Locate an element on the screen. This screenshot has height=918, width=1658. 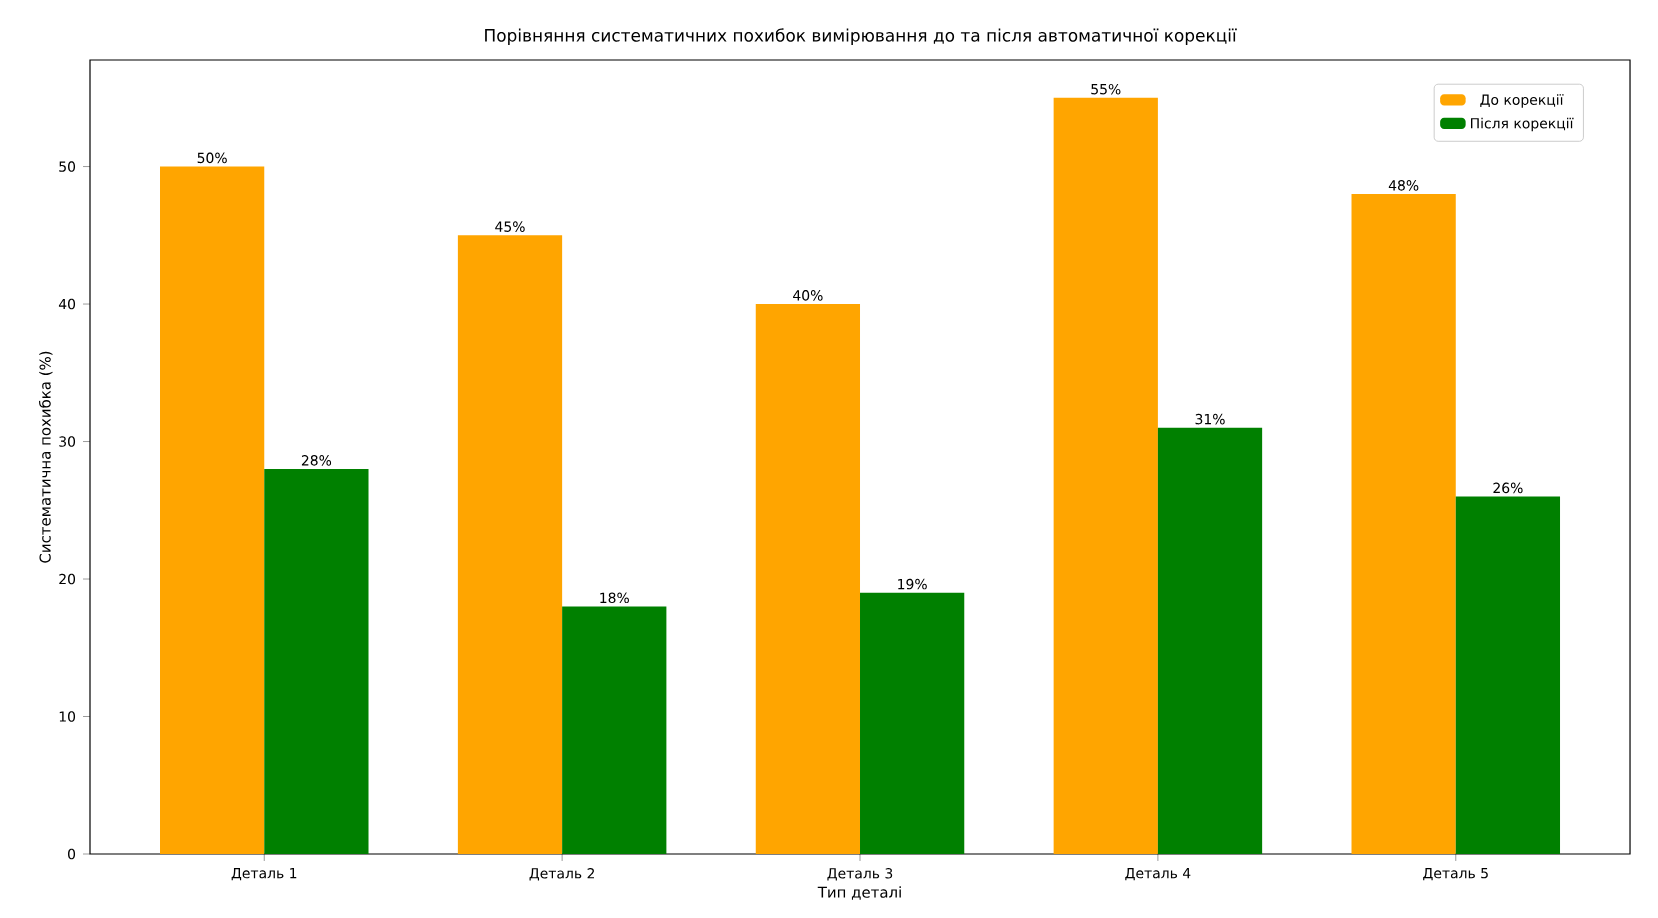
chart-title: Порівняння систематичних похибок вимірювання до та після автоматичної корекції is located at coordinates (861, 36).